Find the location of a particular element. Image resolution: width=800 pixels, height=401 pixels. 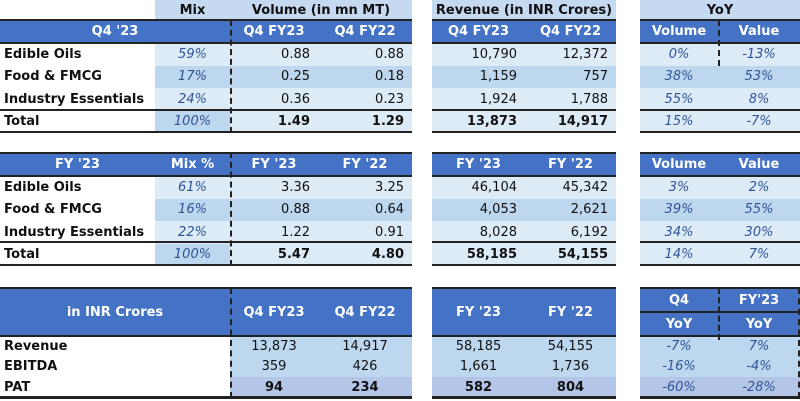

row-label: PAT is located at coordinates (17, 387).